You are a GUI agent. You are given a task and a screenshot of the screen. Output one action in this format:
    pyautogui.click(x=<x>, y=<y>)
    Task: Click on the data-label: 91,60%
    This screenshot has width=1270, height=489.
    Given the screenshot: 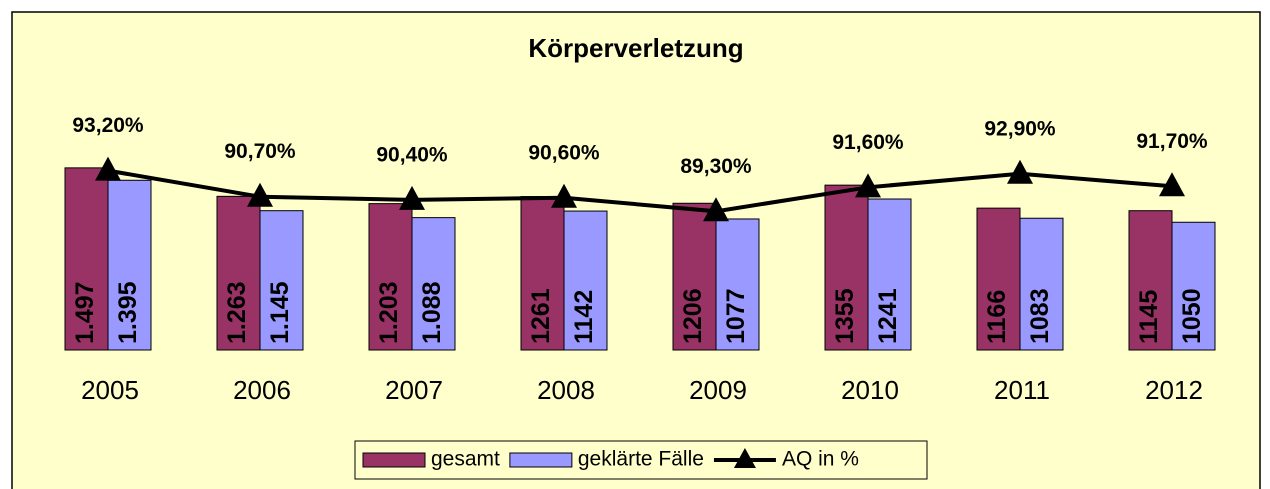 What is the action you would take?
    pyautogui.click(x=868, y=142)
    